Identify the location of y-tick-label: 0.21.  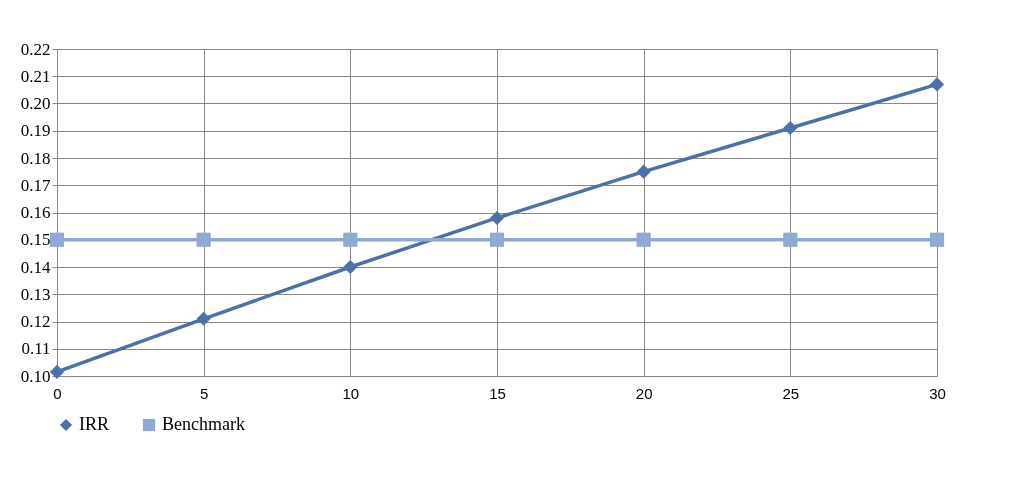
(35, 76).